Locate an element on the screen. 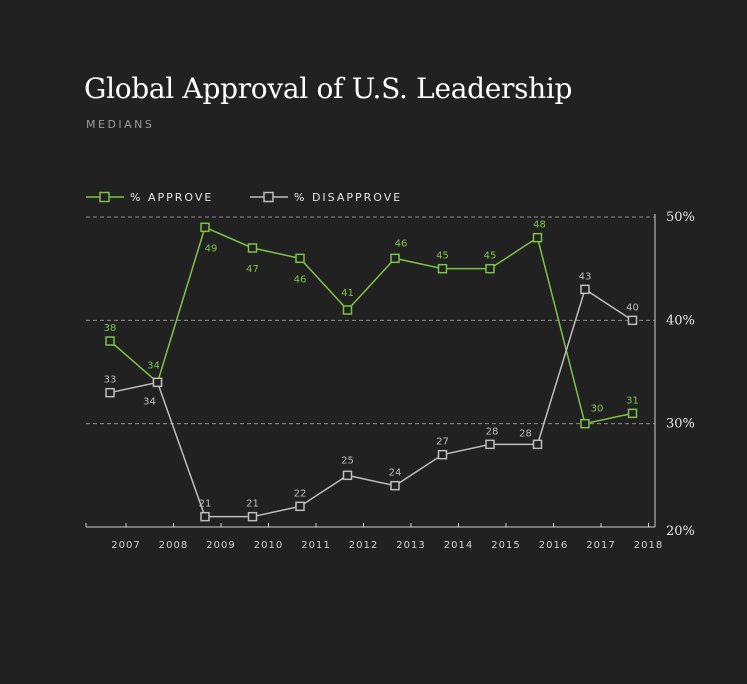  x-tick-label-2008: 2008 is located at coordinates (173, 545).